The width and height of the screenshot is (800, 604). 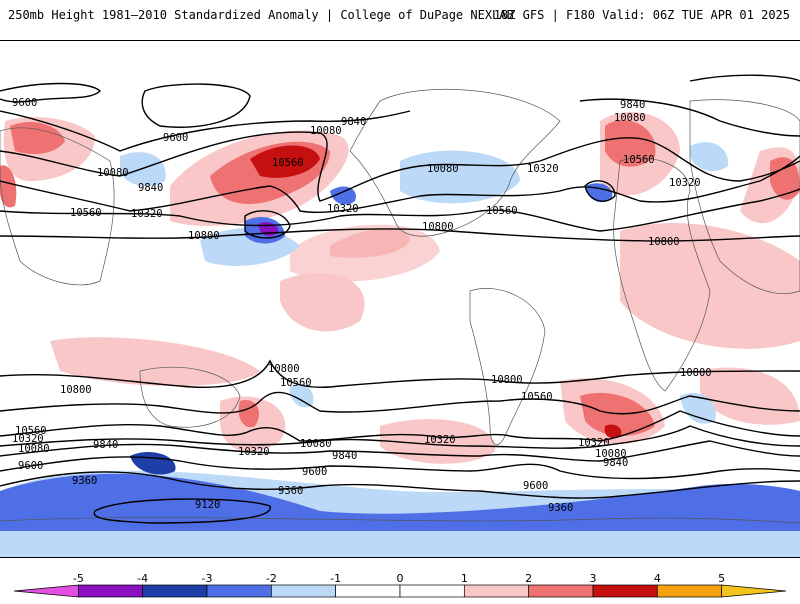 What do you see at coordinates (464, 578) in the screenshot?
I see `colorbar-tick-label: 1` at bounding box center [464, 578].